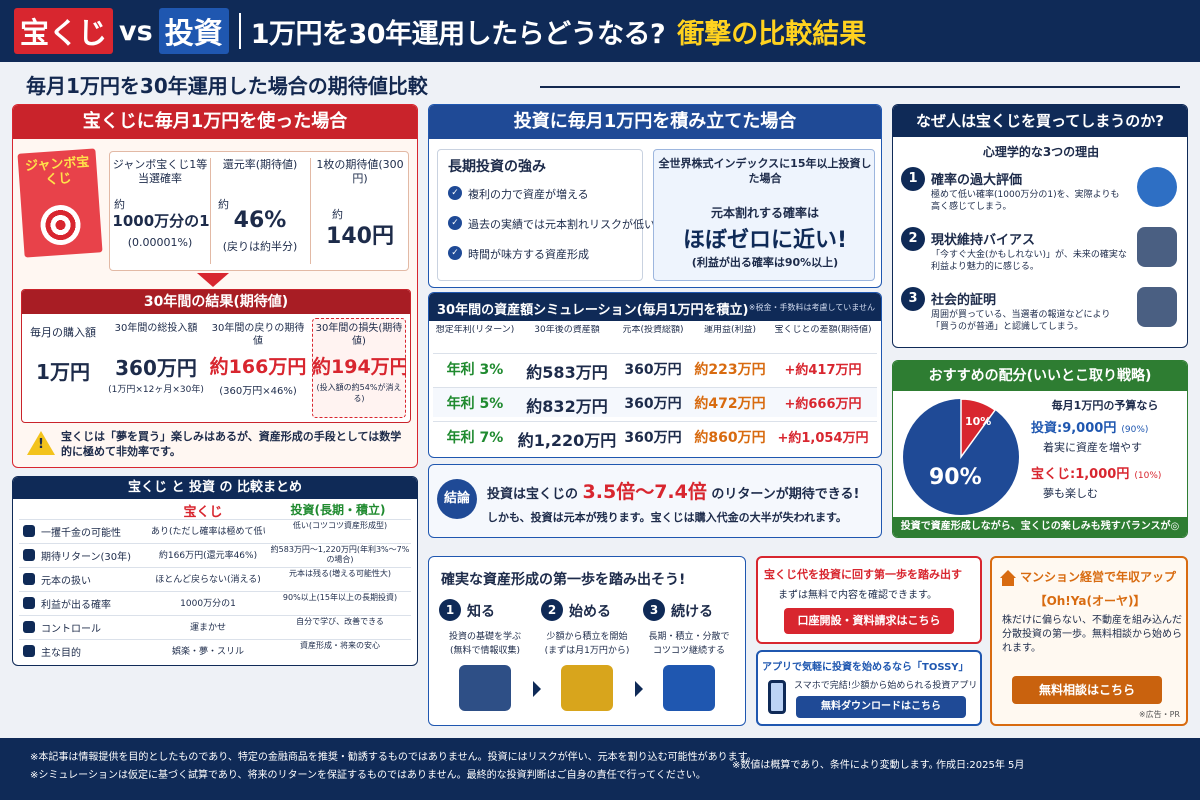 The width and height of the screenshot is (1200, 800). I want to click on result-label: 毎月の購入額, so click(63, 332).